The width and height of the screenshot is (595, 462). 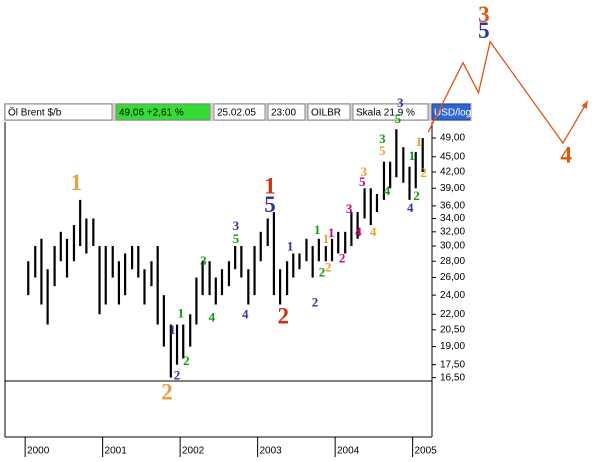 I want to click on y-tick-label: 32,00, so click(x=452, y=231).